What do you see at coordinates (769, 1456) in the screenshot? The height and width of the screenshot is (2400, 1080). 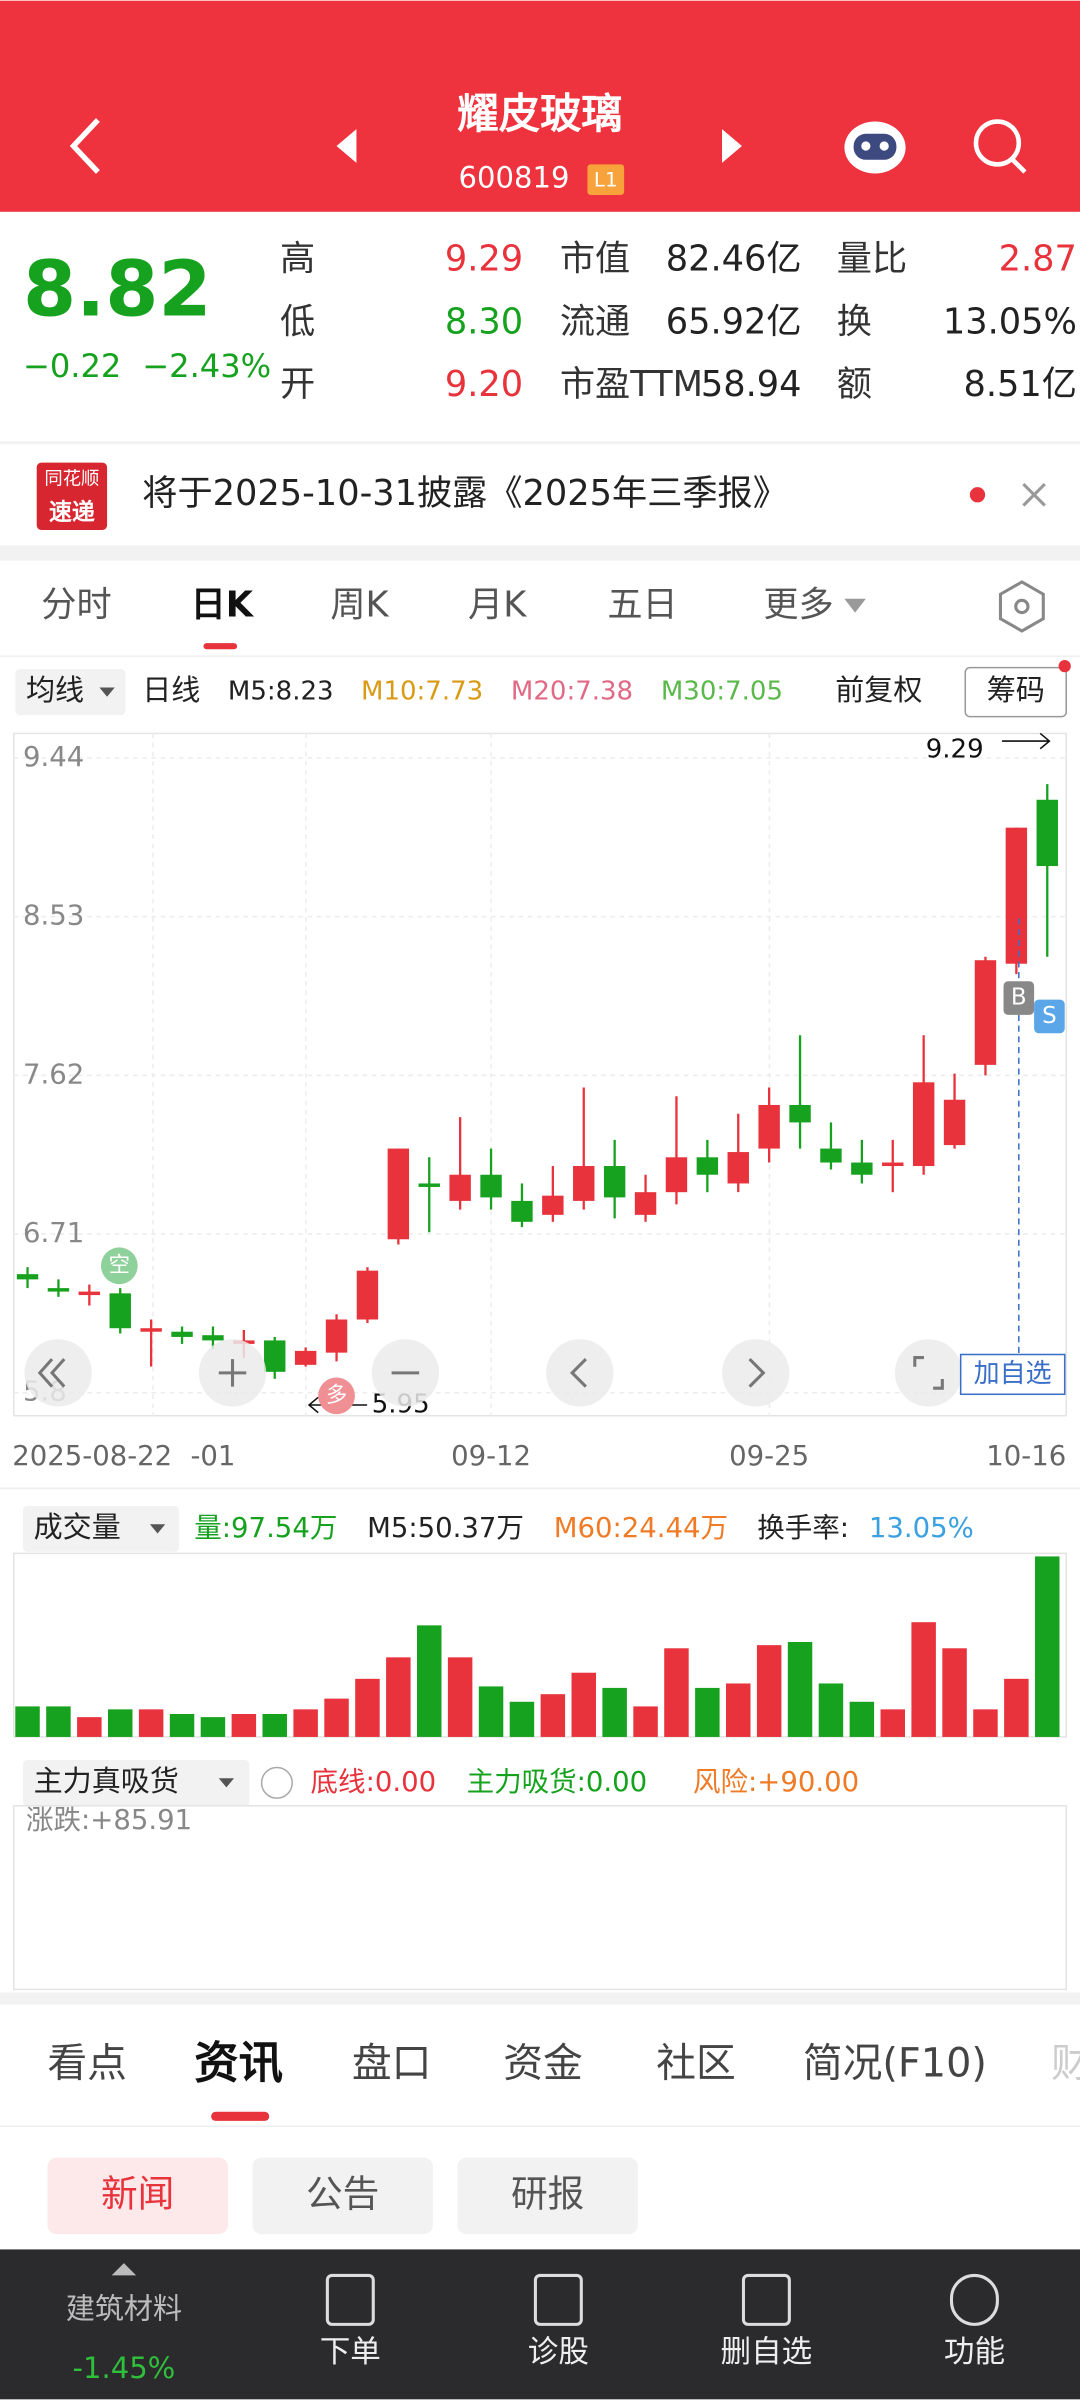 I see `x-tick-label: 09-25` at bounding box center [769, 1456].